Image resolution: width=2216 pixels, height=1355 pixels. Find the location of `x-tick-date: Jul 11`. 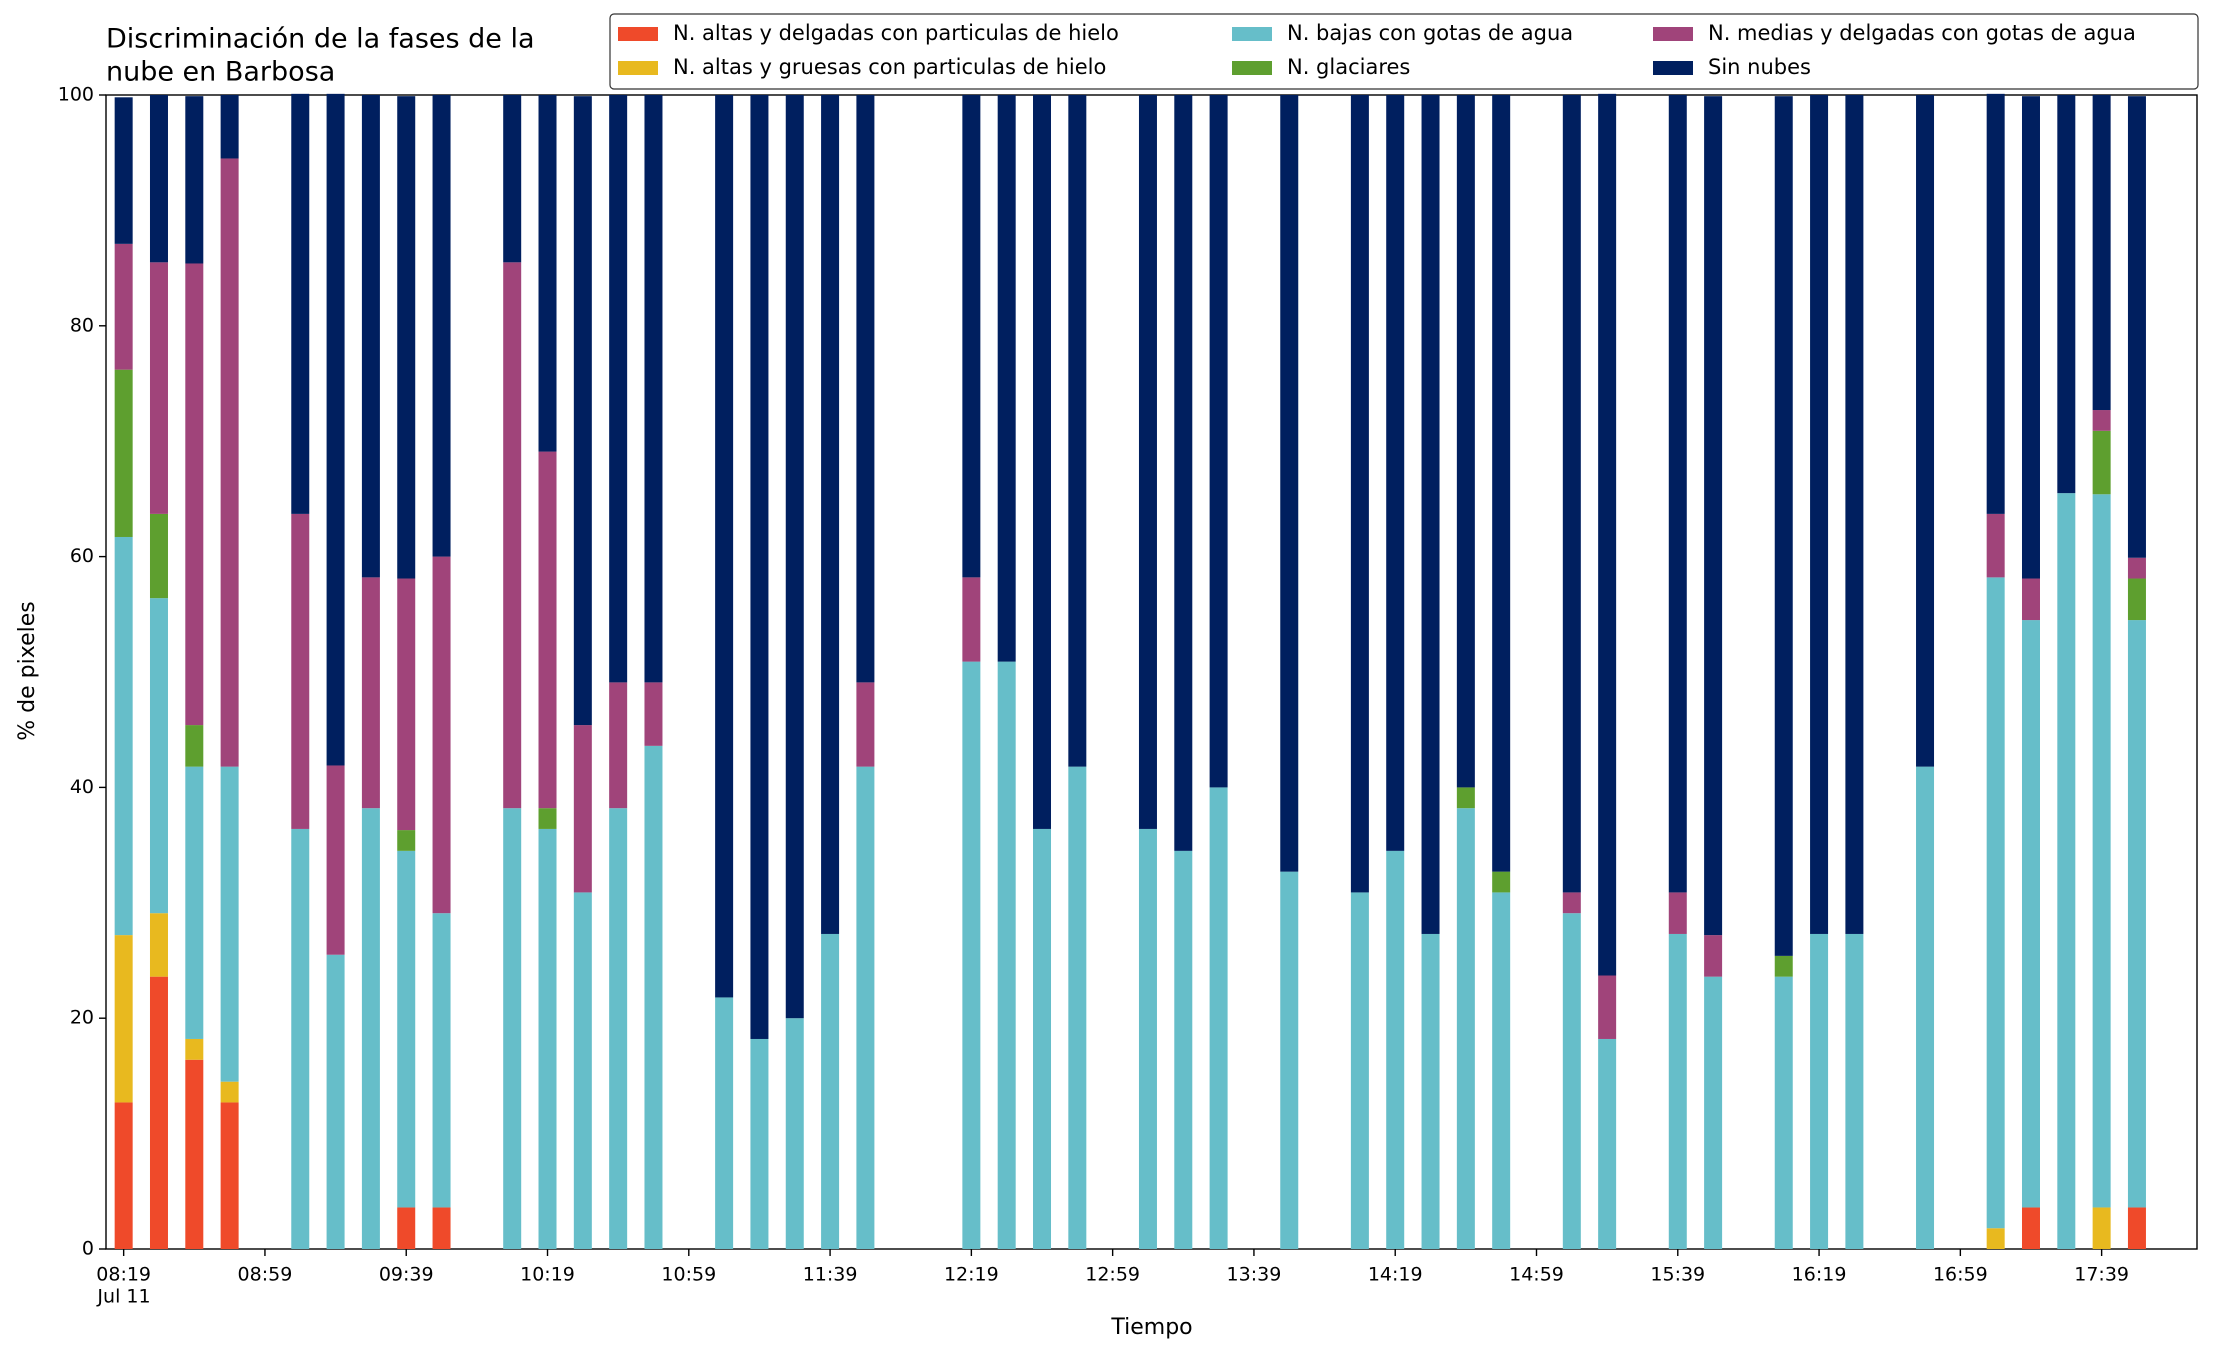

x-tick-date: Jul 11 is located at coordinates (123, 1297).